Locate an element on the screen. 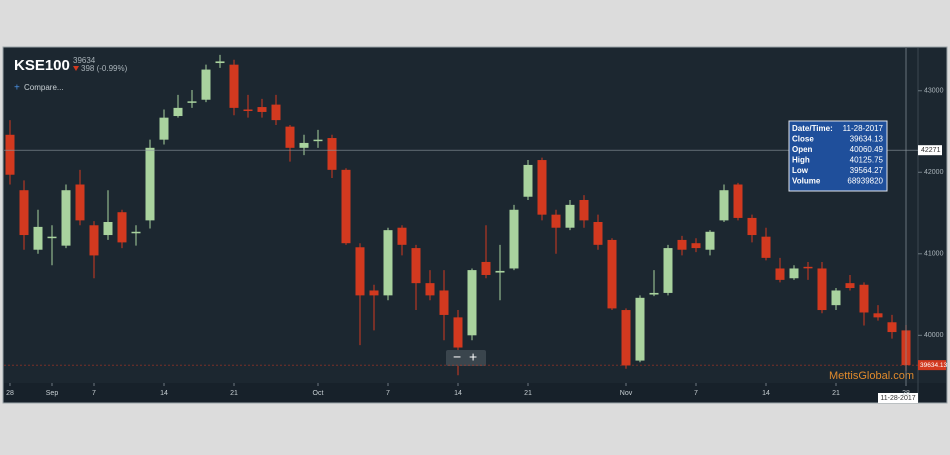 The width and height of the screenshot is (950, 455). y-tick-label: 40000 is located at coordinates (934, 335).